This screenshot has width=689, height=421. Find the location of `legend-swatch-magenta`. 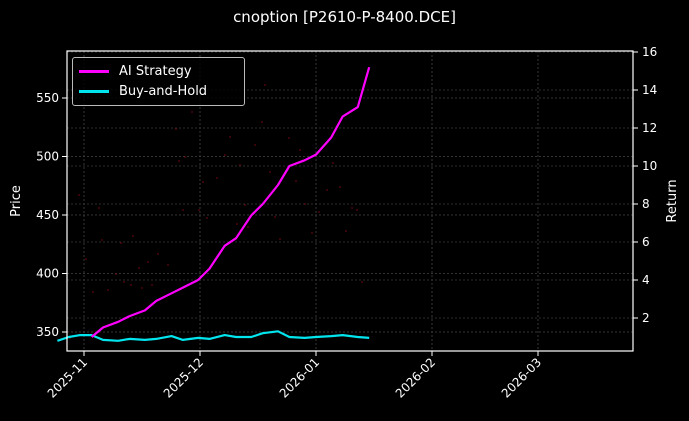

legend-swatch-magenta is located at coordinates (94, 71).